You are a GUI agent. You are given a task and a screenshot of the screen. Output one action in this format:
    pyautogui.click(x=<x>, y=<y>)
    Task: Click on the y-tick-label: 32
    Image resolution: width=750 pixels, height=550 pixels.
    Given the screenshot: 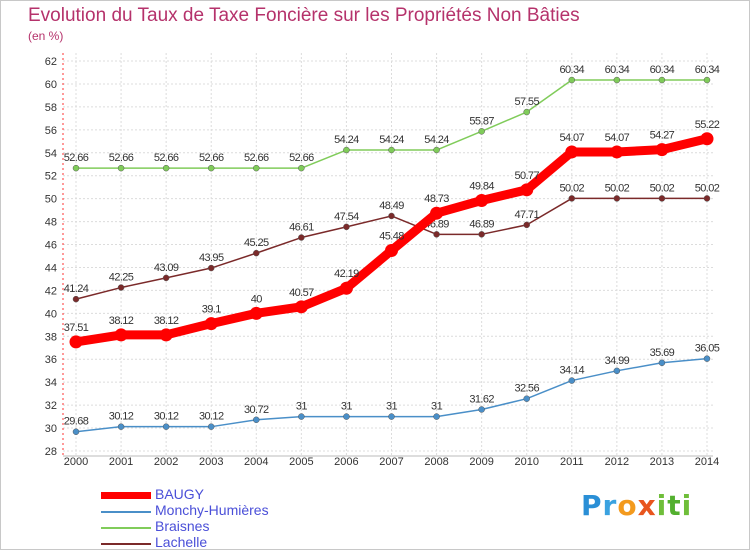 What is the action you would take?
    pyautogui.click(x=51, y=406)
    